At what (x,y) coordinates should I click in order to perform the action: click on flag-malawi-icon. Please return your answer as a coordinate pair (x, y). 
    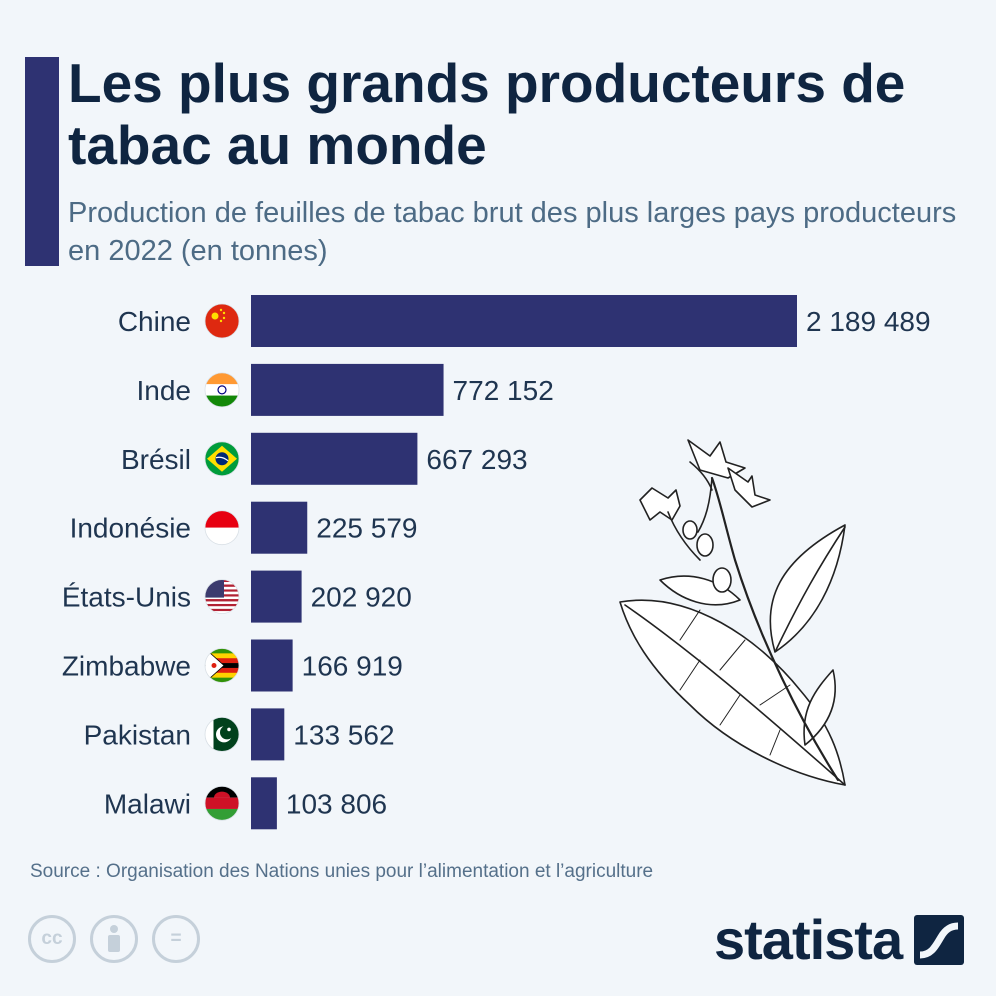
    Looking at the image, I should click on (222, 803).